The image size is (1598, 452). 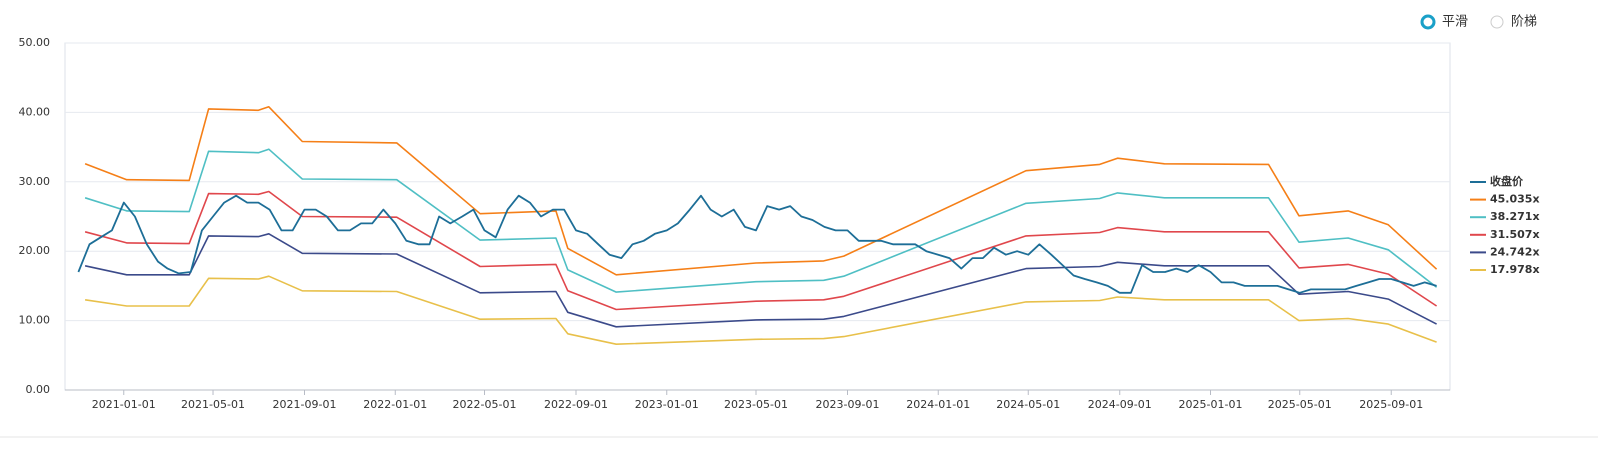 I want to click on x-tick-label: 2025-09-01, so click(x=1391, y=404).